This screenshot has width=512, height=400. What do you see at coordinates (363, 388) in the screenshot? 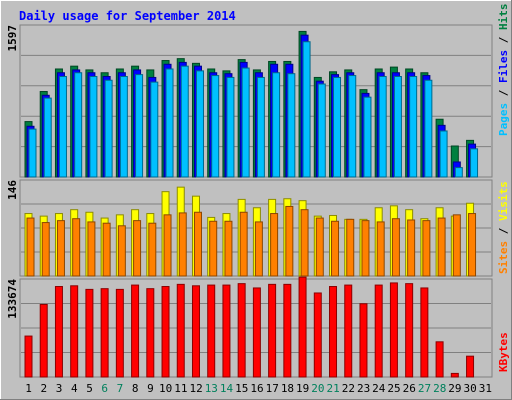
I see `x-tick-label-23: 23` at bounding box center [363, 388].